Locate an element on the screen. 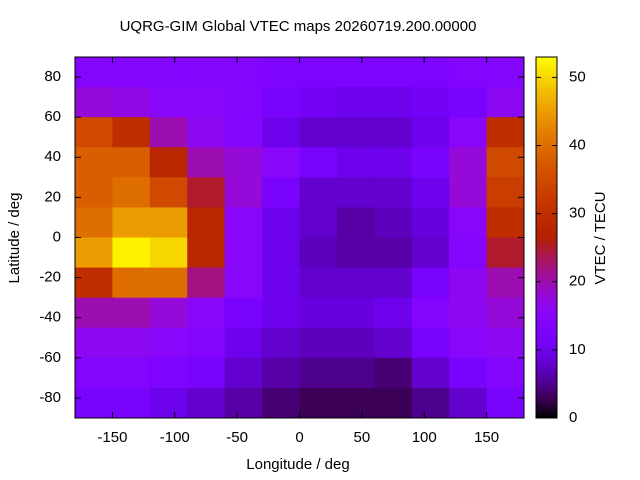  x-tick-label: -50 is located at coordinates (237, 437).